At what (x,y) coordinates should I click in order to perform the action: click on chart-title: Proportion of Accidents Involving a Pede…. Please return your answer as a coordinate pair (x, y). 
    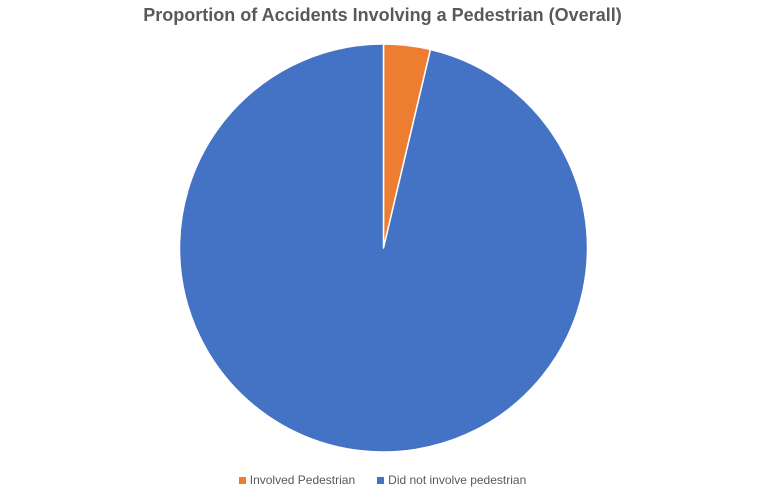
    Looking at the image, I should click on (382, 15).